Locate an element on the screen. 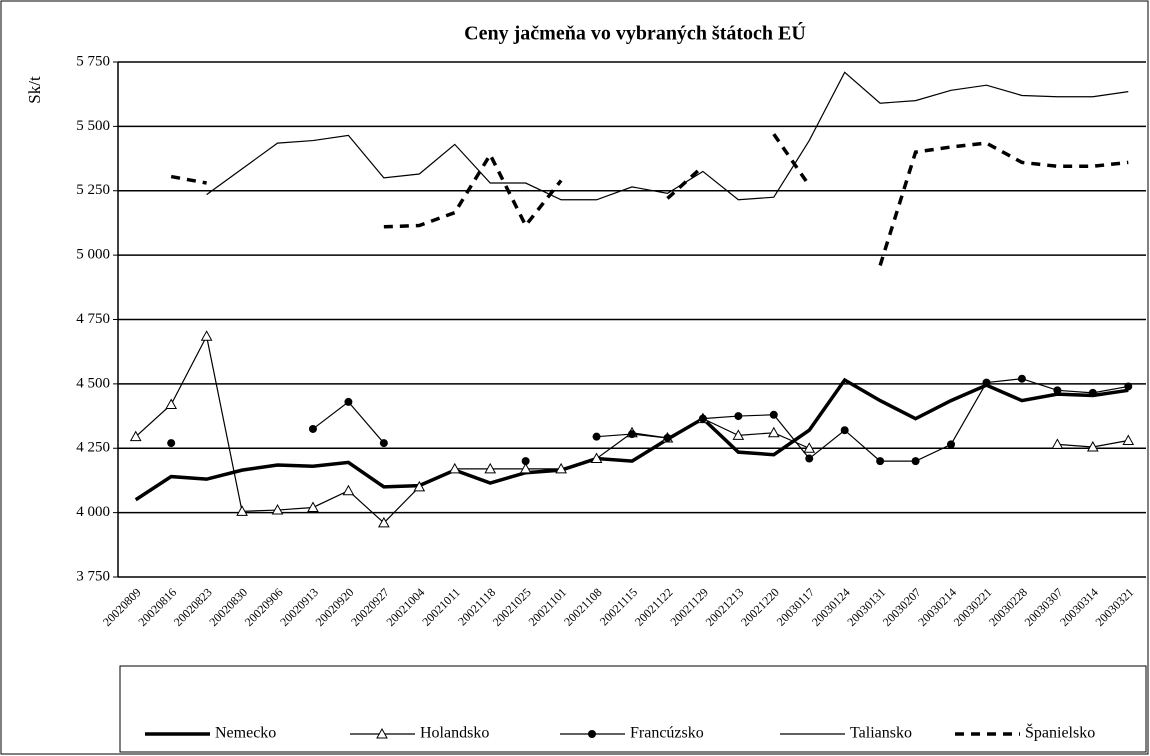  y-axis-label: Sk/t is located at coordinates (34, 90).